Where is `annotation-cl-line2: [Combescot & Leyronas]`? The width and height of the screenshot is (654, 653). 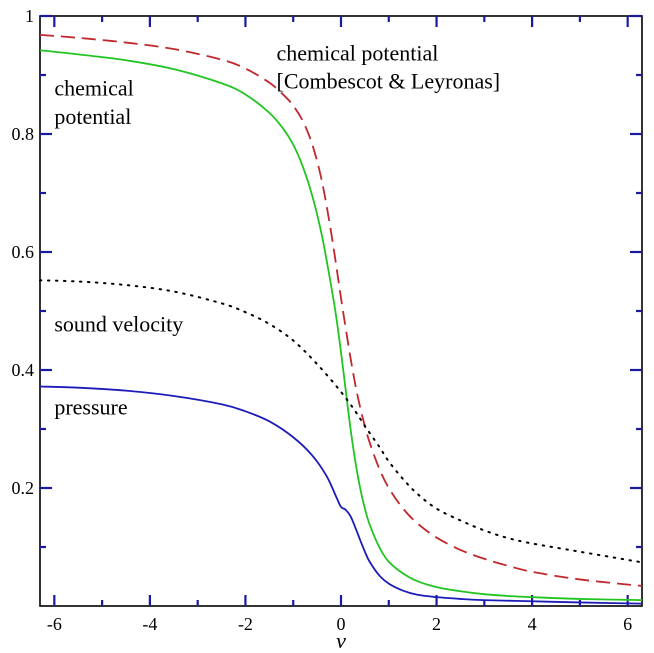 annotation-cl-line2: [Combescot & Leyronas] is located at coordinates (389, 81).